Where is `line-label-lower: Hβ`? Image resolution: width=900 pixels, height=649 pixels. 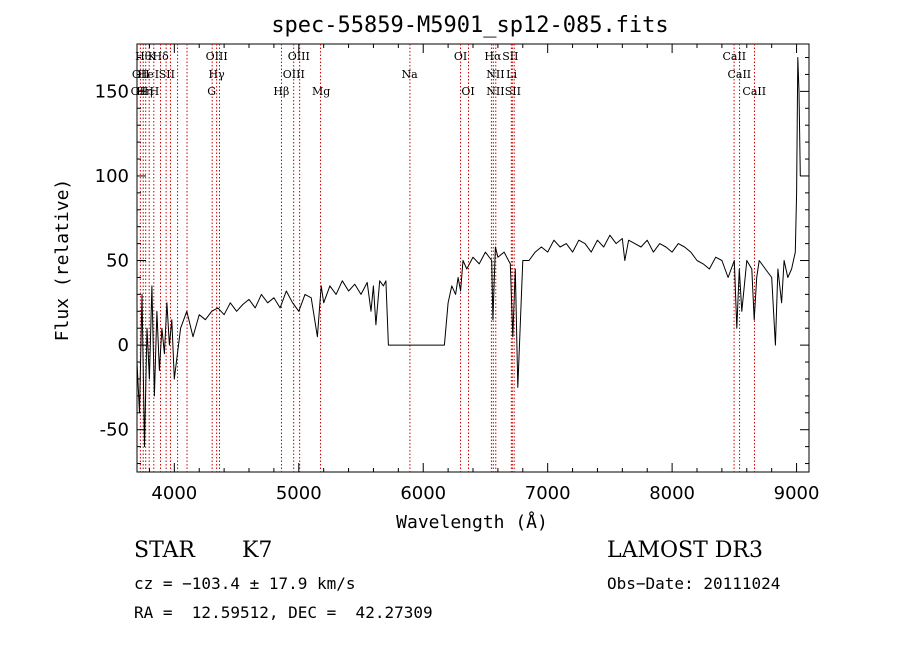 line-label-lower: Hβ is located at coordinates (281, 91).